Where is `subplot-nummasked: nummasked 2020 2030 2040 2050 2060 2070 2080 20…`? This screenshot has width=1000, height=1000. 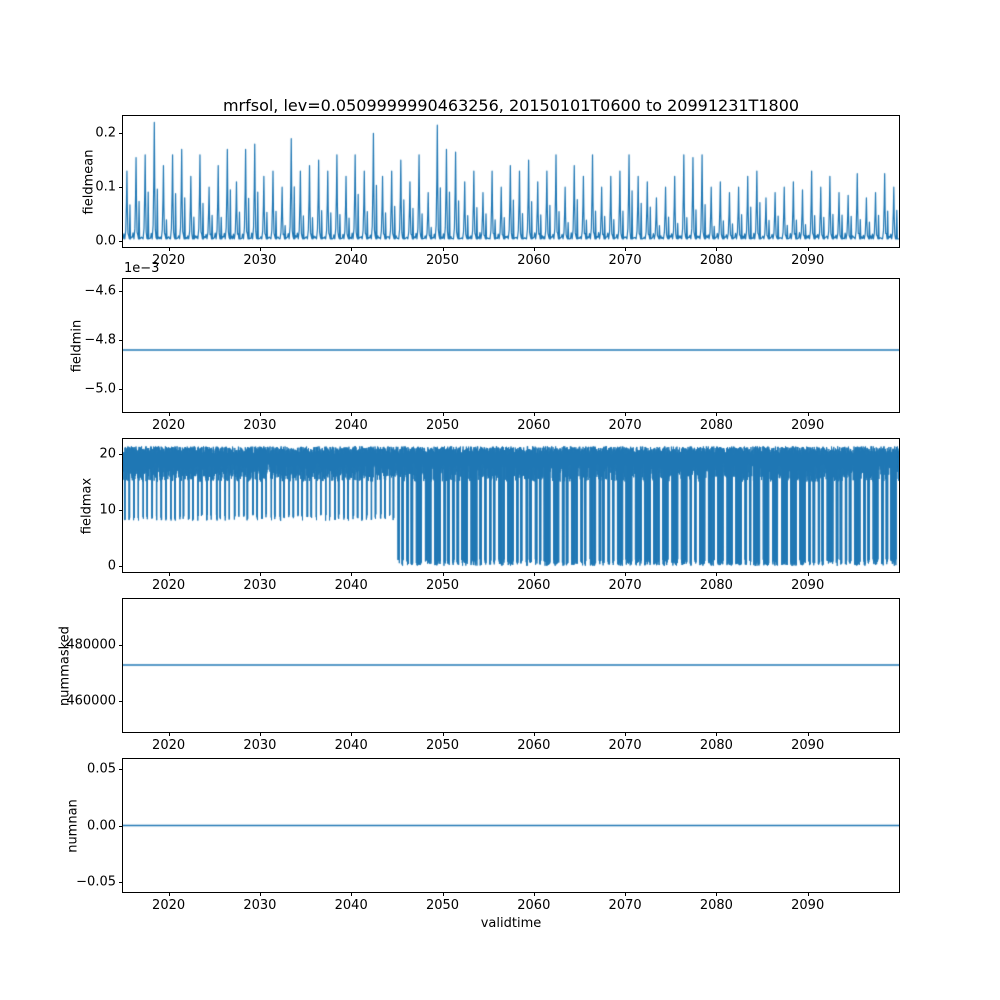 subplot-nummasked: nummasked 2020 2030 2040 2050 2060 2070 2080 20… is located at coordinates (479, 675).